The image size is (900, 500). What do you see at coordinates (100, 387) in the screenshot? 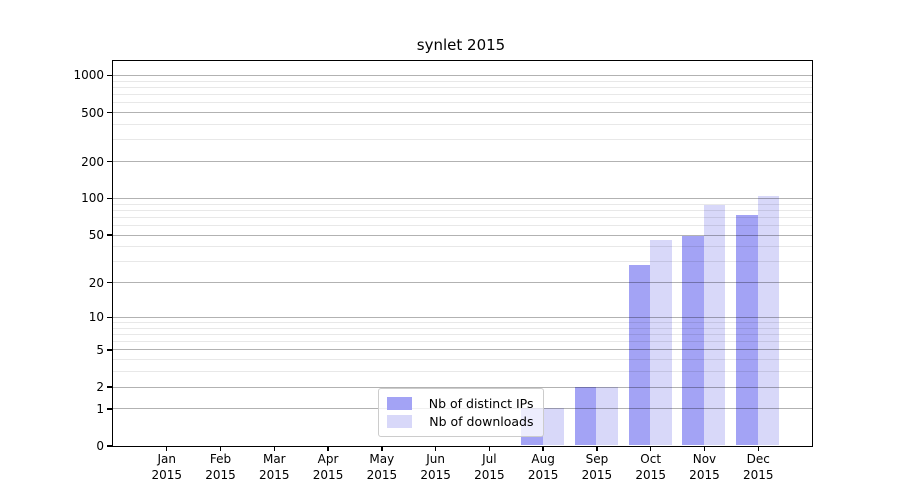
I see `y-tick-label-2: 2` at bounding box center [100, 387].